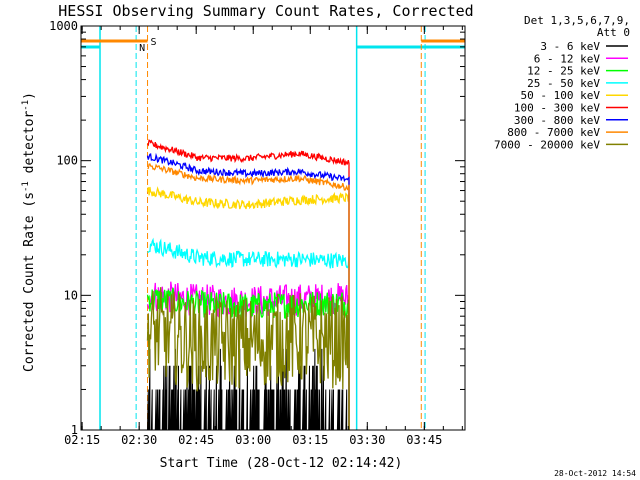 The height and width of the screenshot is (480, 640). Describe the element at coordinates (570, 46) in the screenshot. I see `legend-entry-label: 3 - 6 keV` at that location.